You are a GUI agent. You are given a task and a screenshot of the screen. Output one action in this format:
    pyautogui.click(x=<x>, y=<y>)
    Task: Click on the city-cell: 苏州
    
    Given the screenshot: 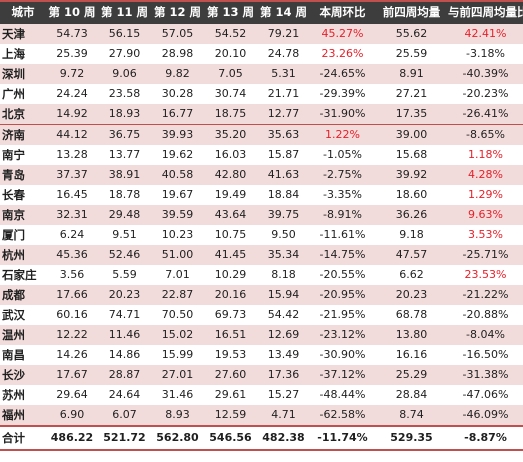 What is the action you would take?
    pyautogui.click(x=23, y=395)
    